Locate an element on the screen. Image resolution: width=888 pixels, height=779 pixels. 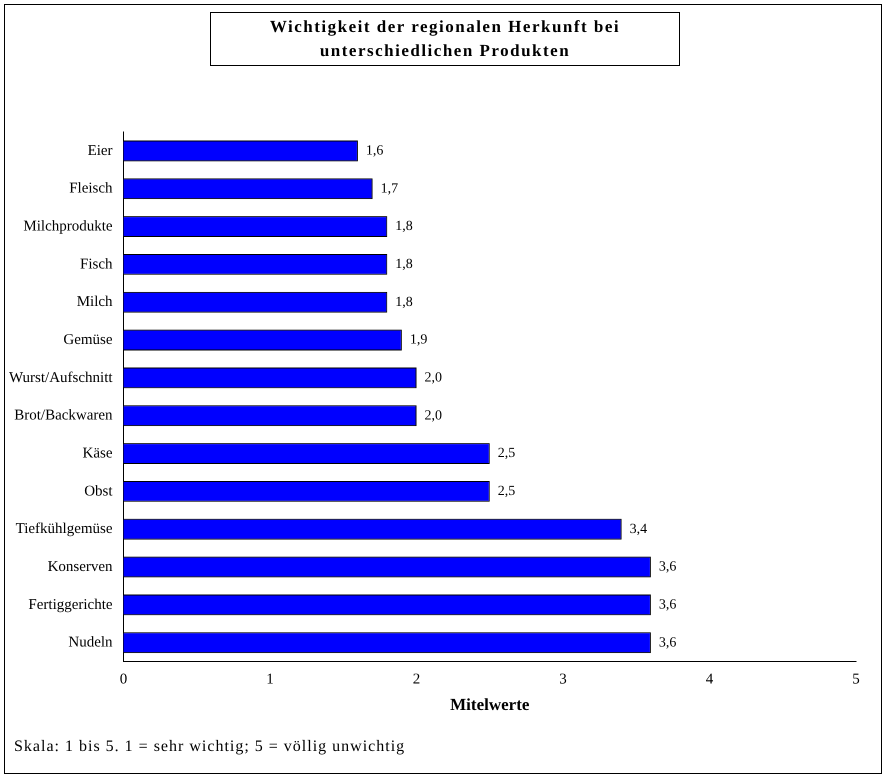
x-tick-label: 5 is located at coordinates (856, 680).